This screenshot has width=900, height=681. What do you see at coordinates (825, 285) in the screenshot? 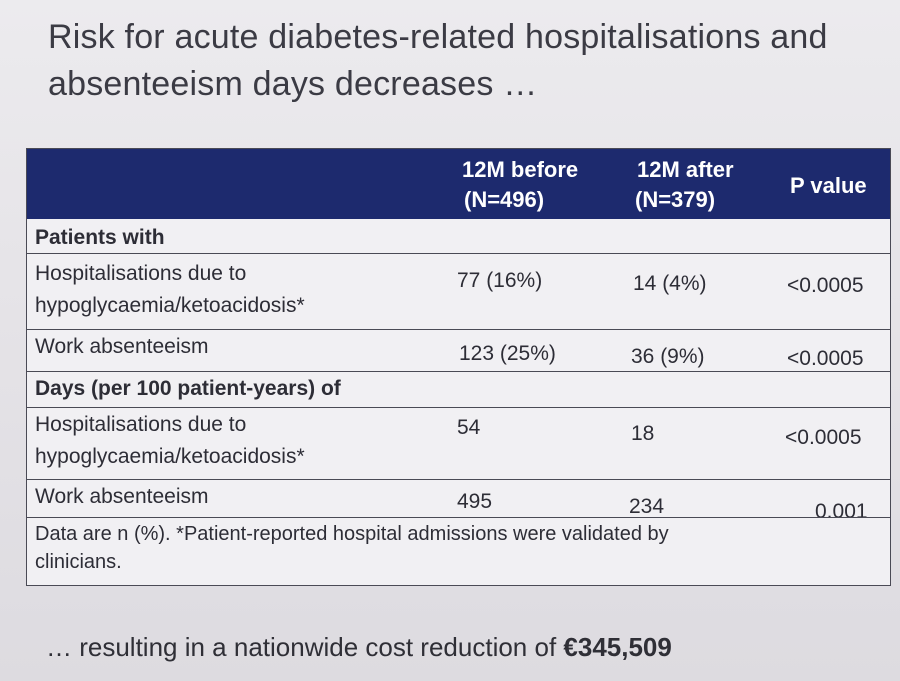
I see `row1-p: <0.0005` at bounding box center [825, 285].